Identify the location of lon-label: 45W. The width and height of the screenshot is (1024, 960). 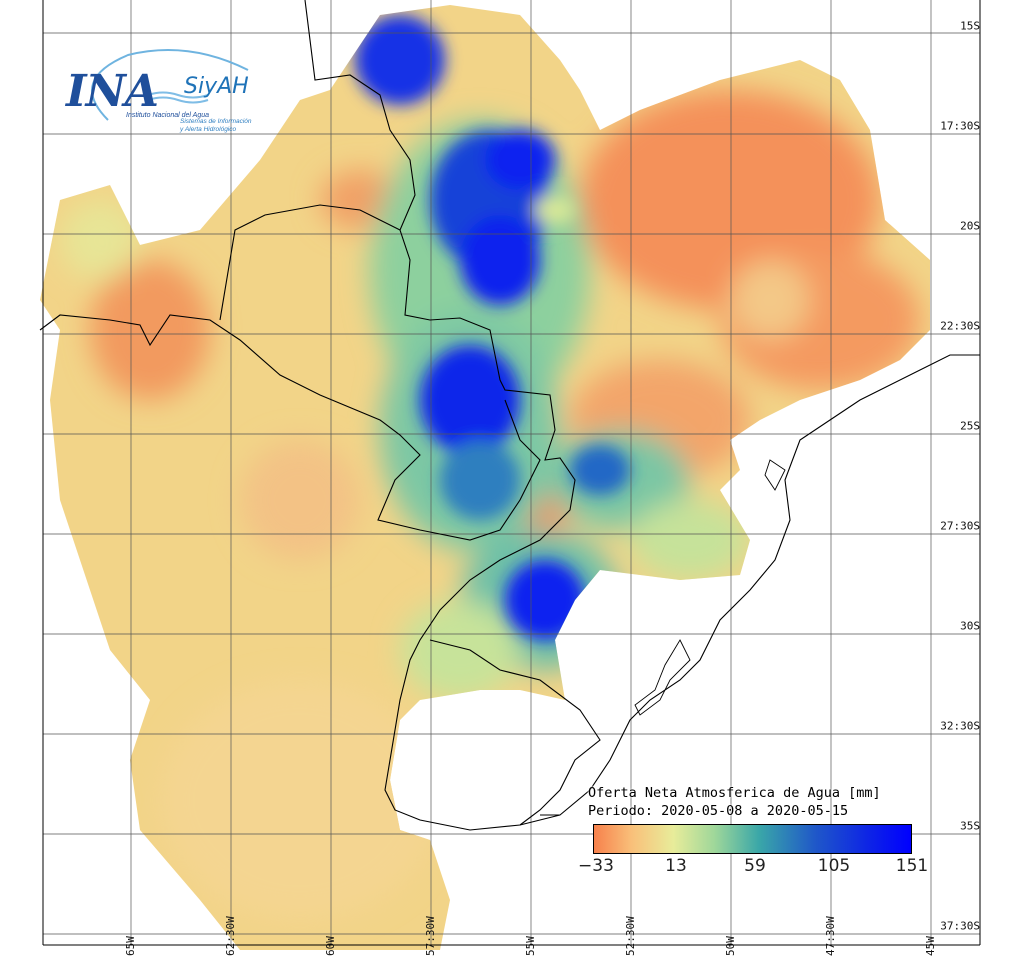
(930, 946).